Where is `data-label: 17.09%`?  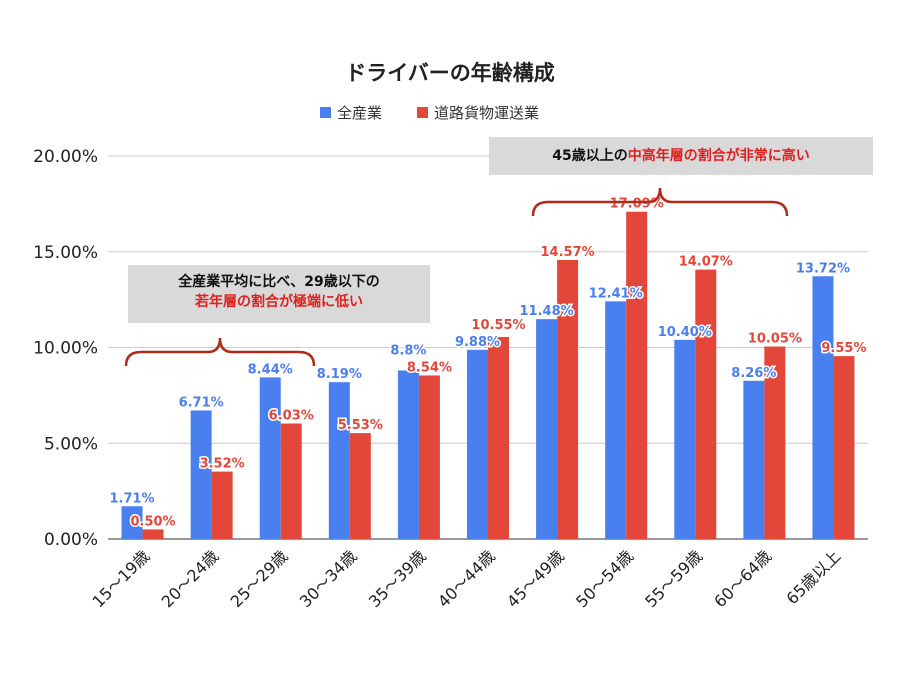
data-label: 17.09% is located at coordinates (637, 204).